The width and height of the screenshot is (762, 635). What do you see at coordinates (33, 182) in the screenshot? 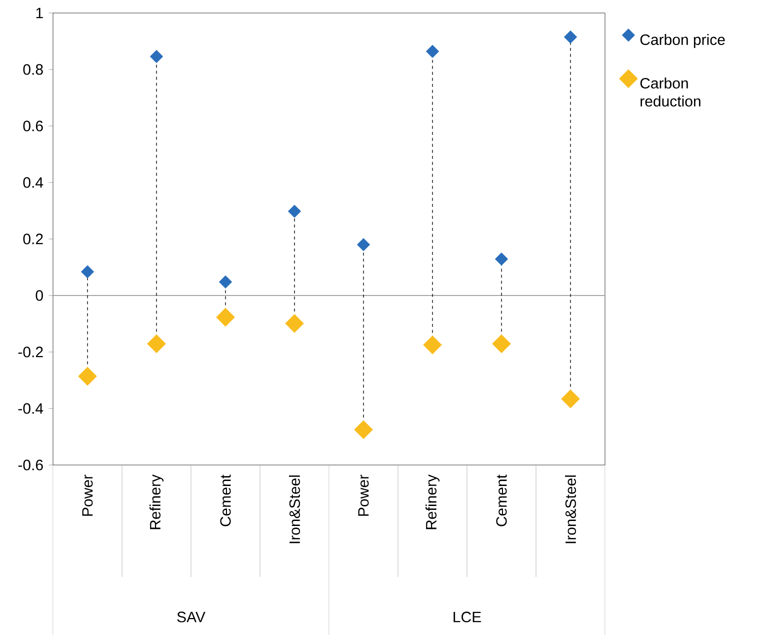
I see `y-tick-label: 0.4` at bounding box center [33, 182].